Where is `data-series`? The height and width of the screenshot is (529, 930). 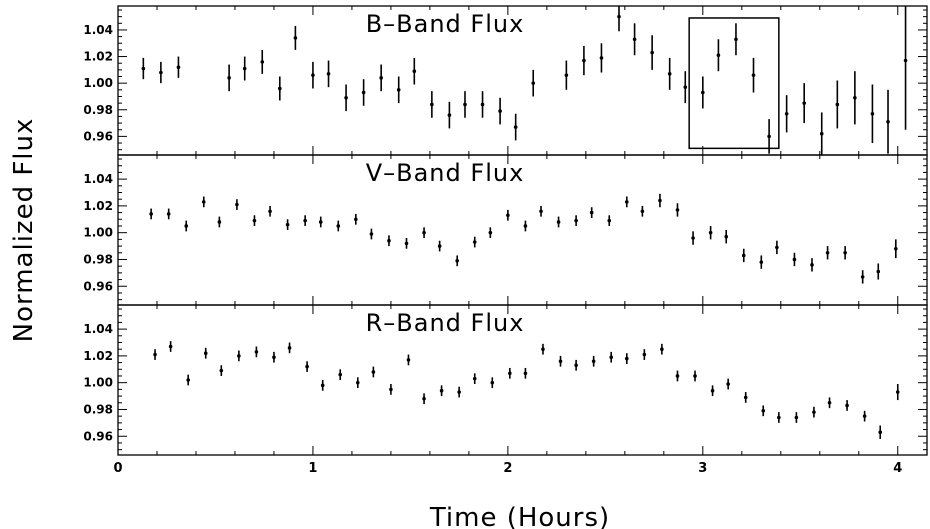
data-series is located at coordinates (526, 390).